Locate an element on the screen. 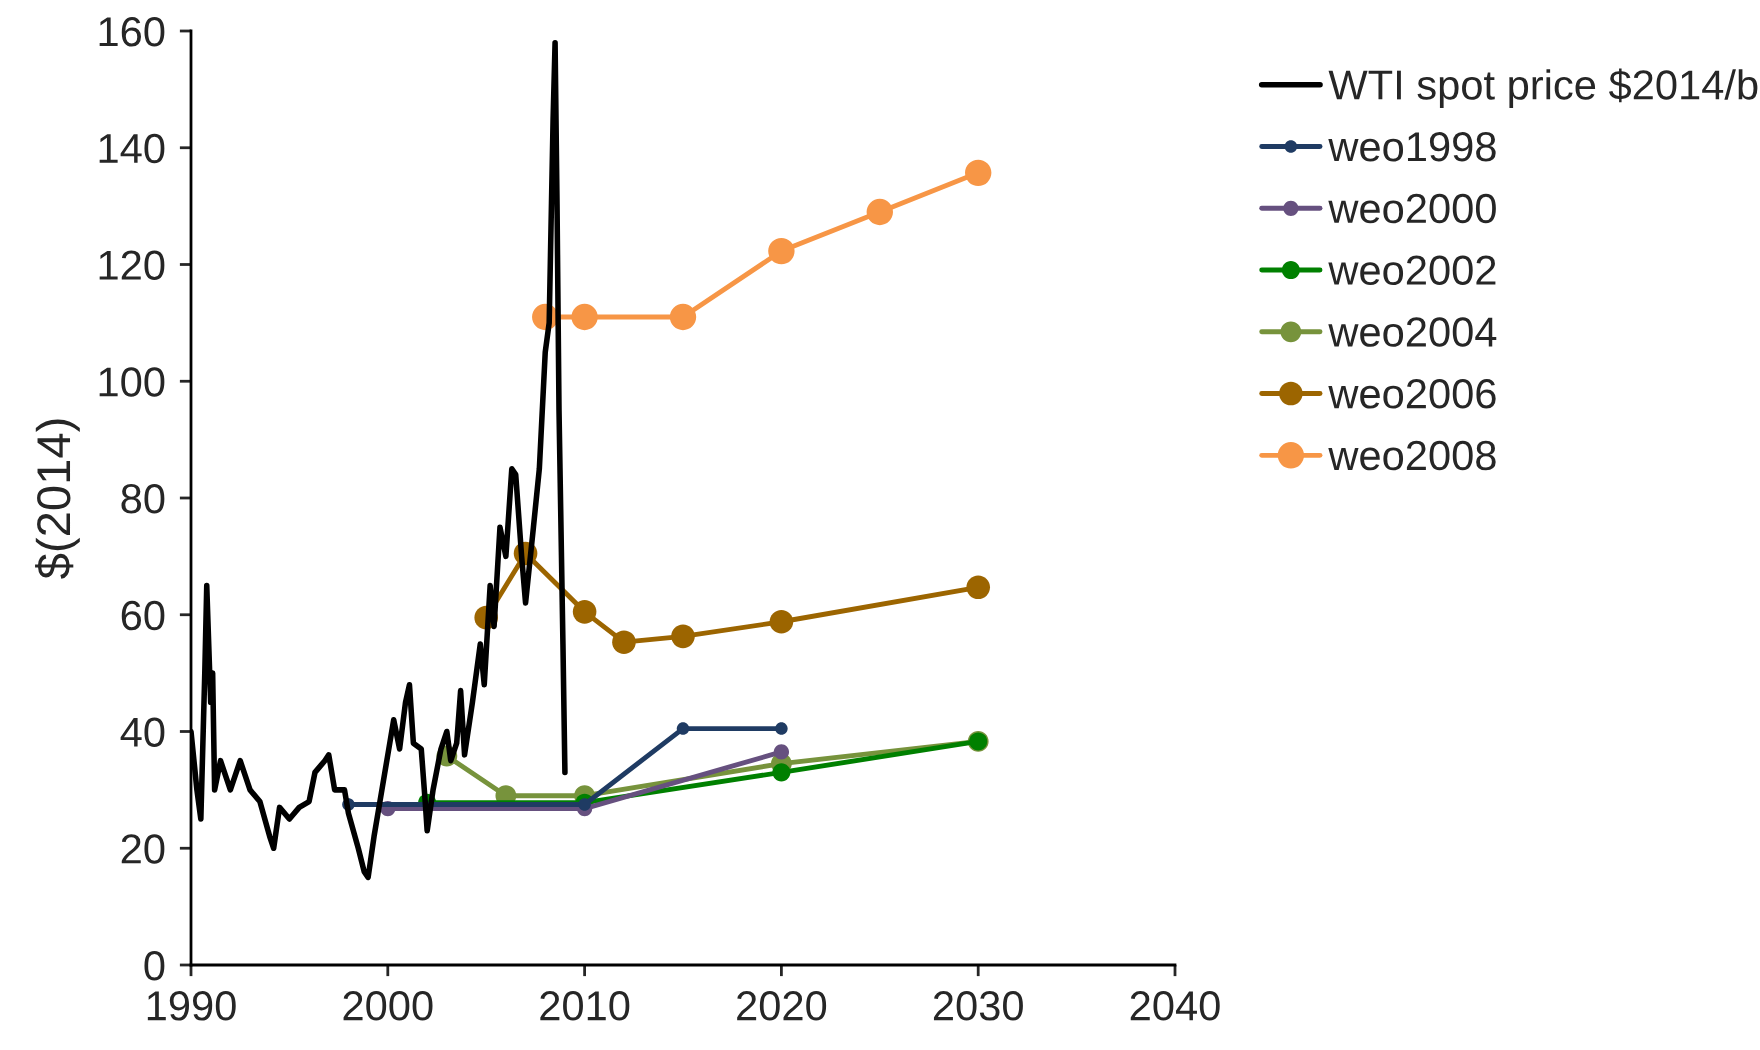 This screenshot has height=1050, width=1760. x-tick-label: 2040 is located at coordinates (1175, 1006).